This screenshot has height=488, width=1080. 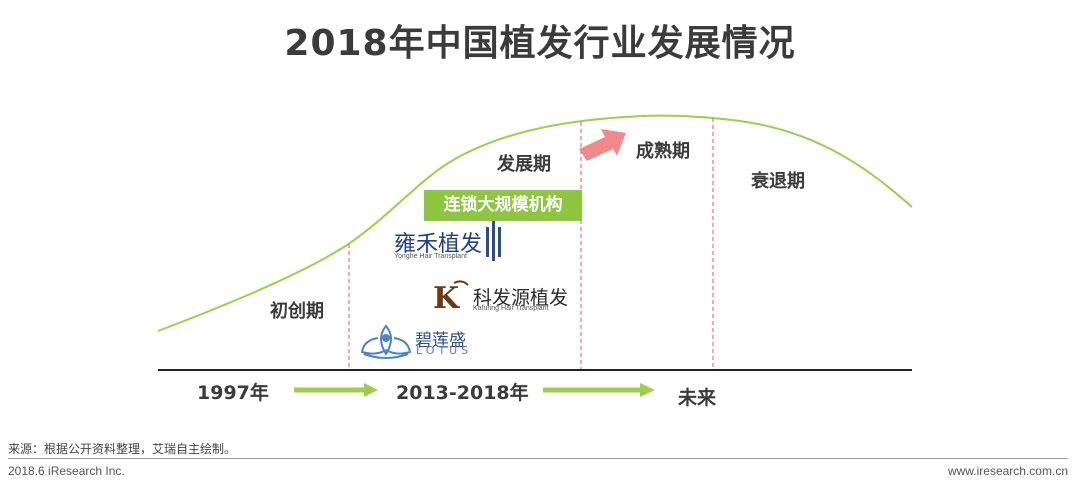 I want to click on phase-startup: 初创期, so click(x=297, y=311).